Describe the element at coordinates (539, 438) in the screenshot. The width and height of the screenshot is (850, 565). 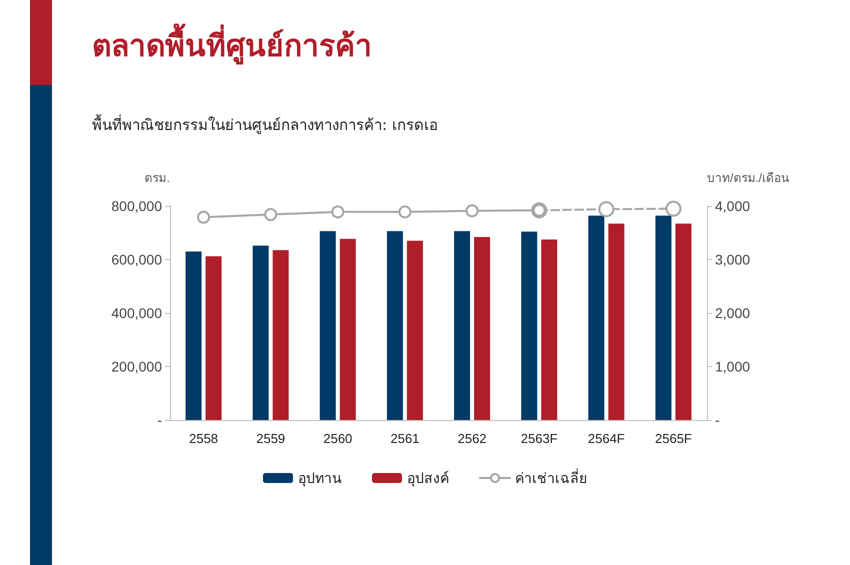
I see `x-tick-label: 2563F` at that location.